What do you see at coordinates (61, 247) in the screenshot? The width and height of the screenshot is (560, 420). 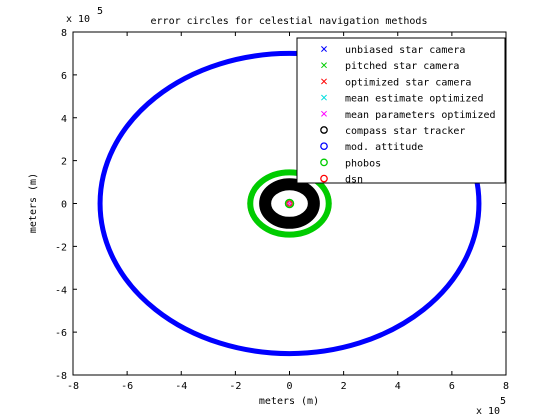 I see `y-tick-label: -2` at bounding box center [61, 247].